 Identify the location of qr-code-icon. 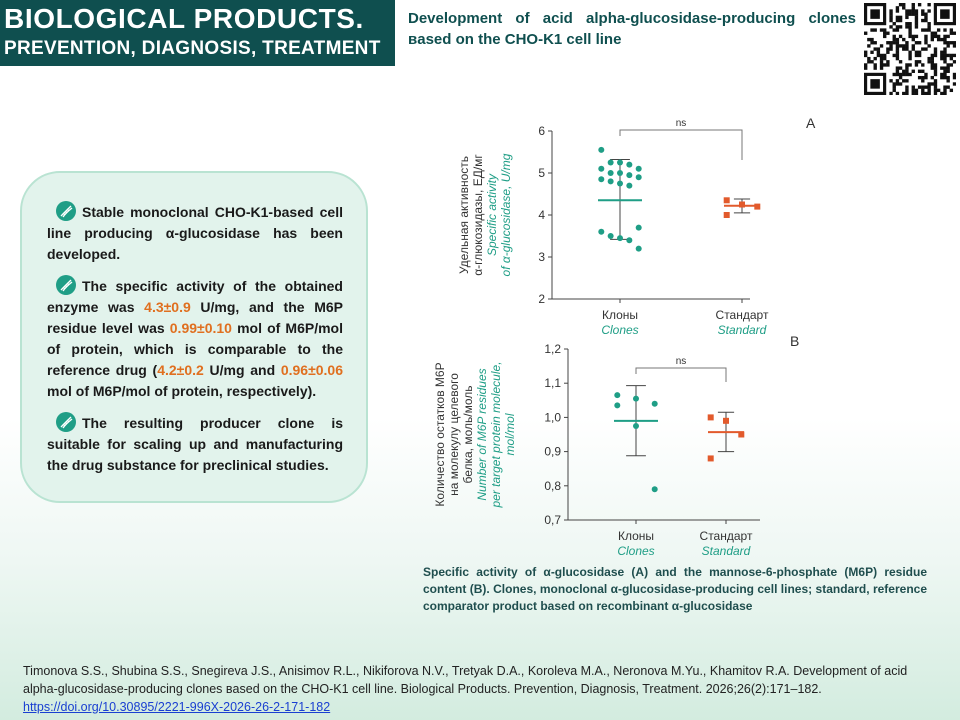
(910, 49).